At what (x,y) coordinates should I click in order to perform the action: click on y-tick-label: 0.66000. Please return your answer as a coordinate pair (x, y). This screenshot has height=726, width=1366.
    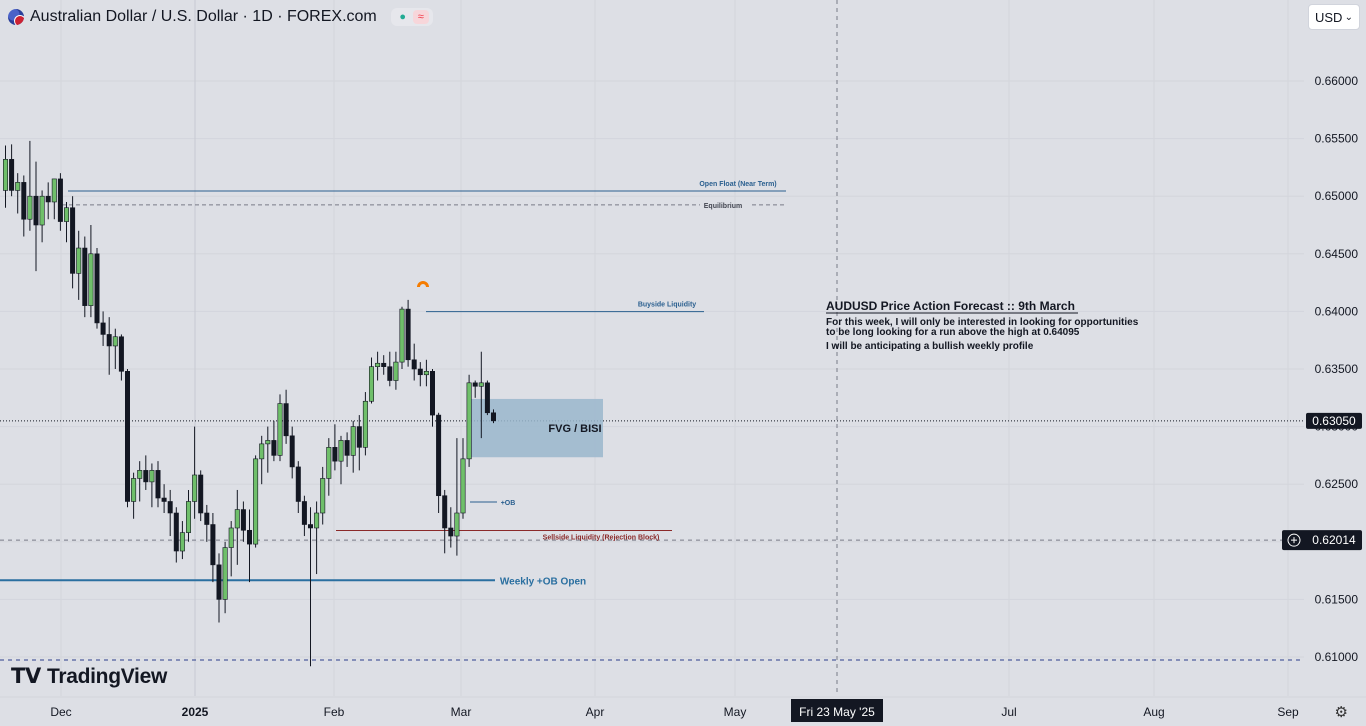
    Looking at the image, I should click on (1337, 81).